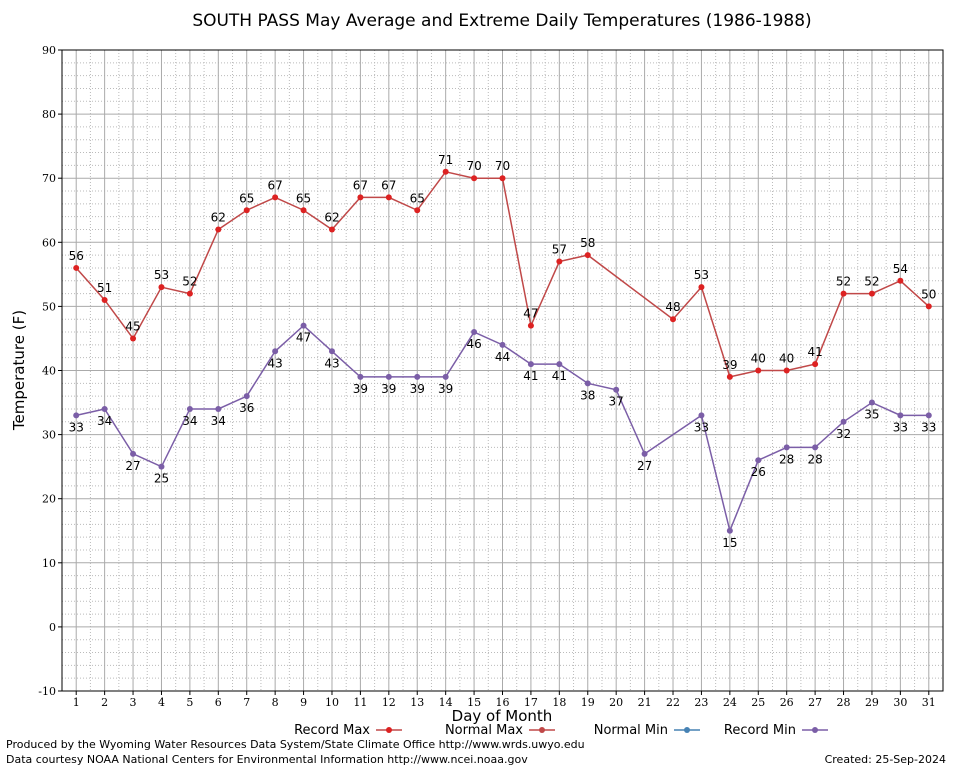  I want to click on y-tick-label: -10, so click(47, 691).